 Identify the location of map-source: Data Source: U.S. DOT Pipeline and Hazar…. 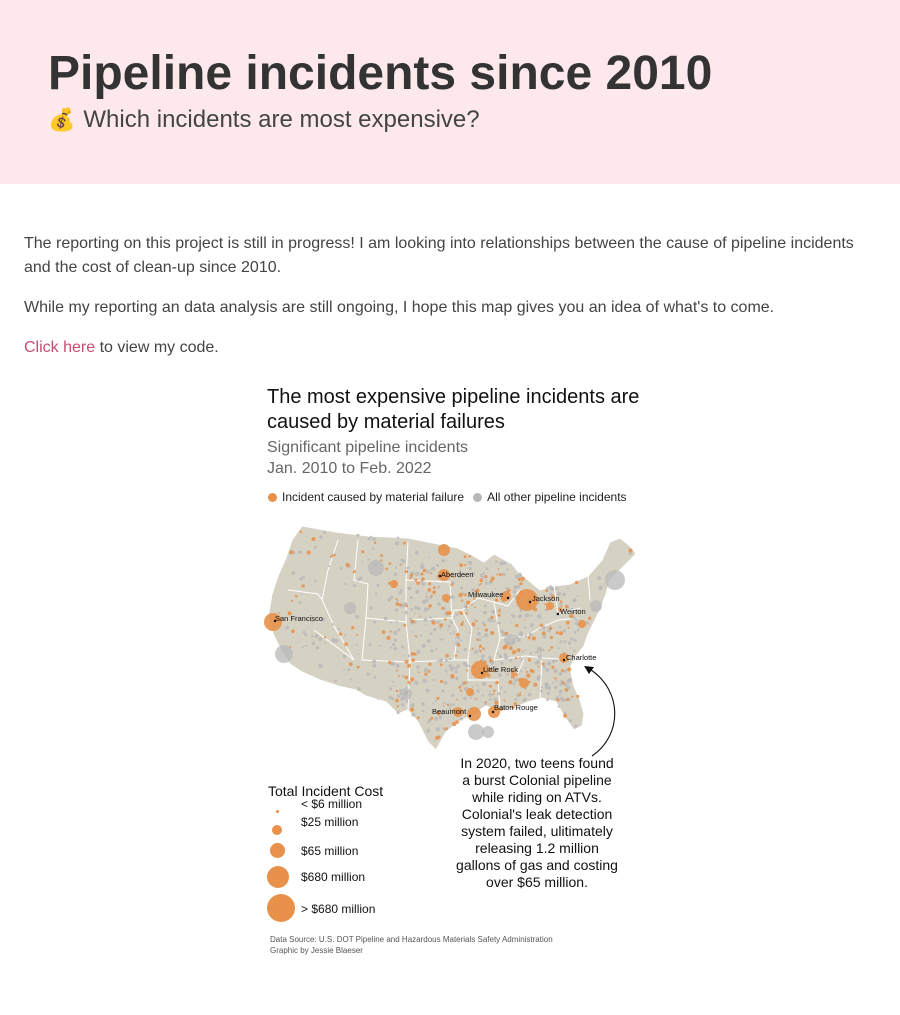
(411, 945).